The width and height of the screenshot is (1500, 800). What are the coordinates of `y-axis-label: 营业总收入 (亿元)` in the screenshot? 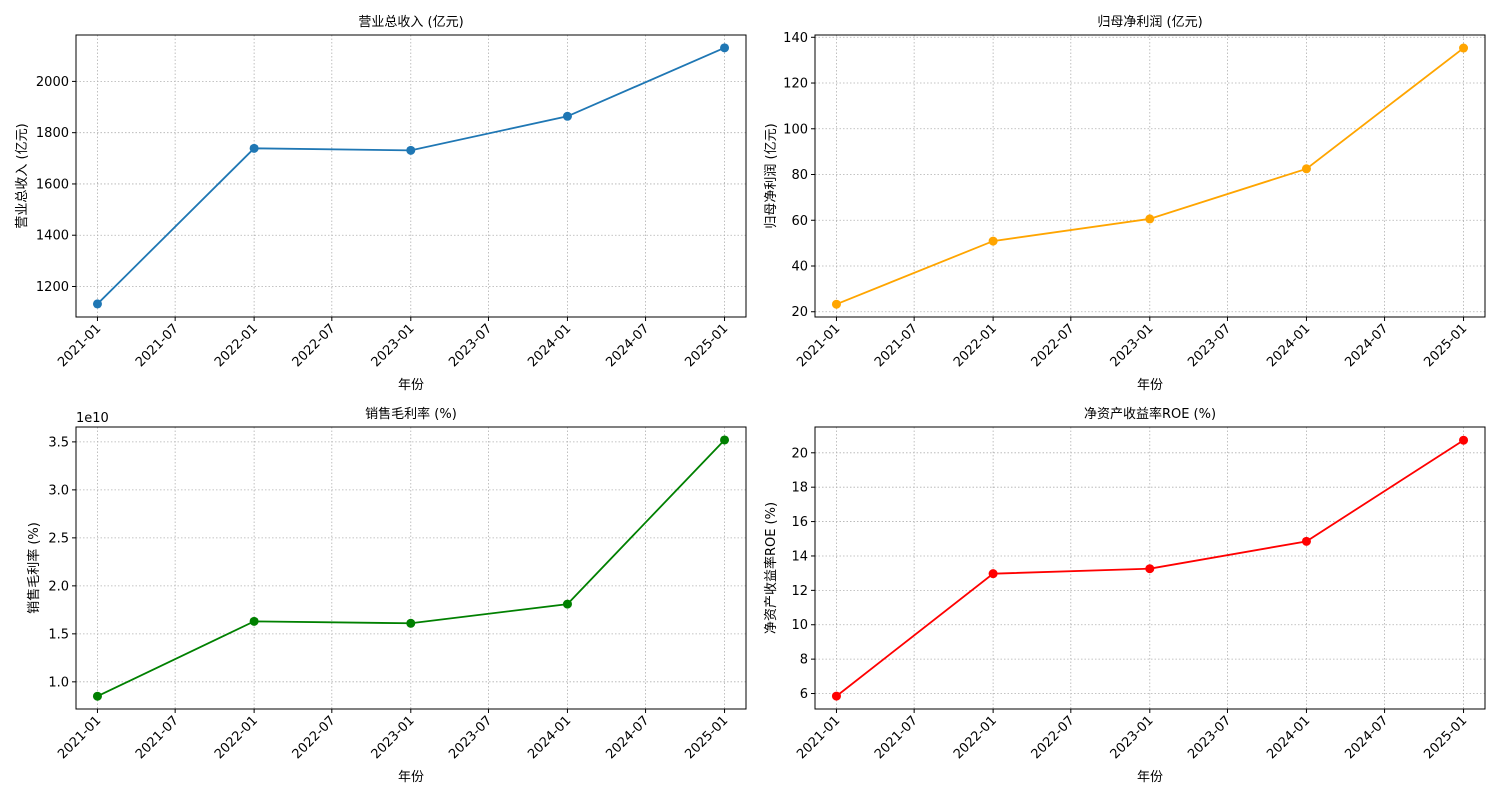 It's located at (22, 175).